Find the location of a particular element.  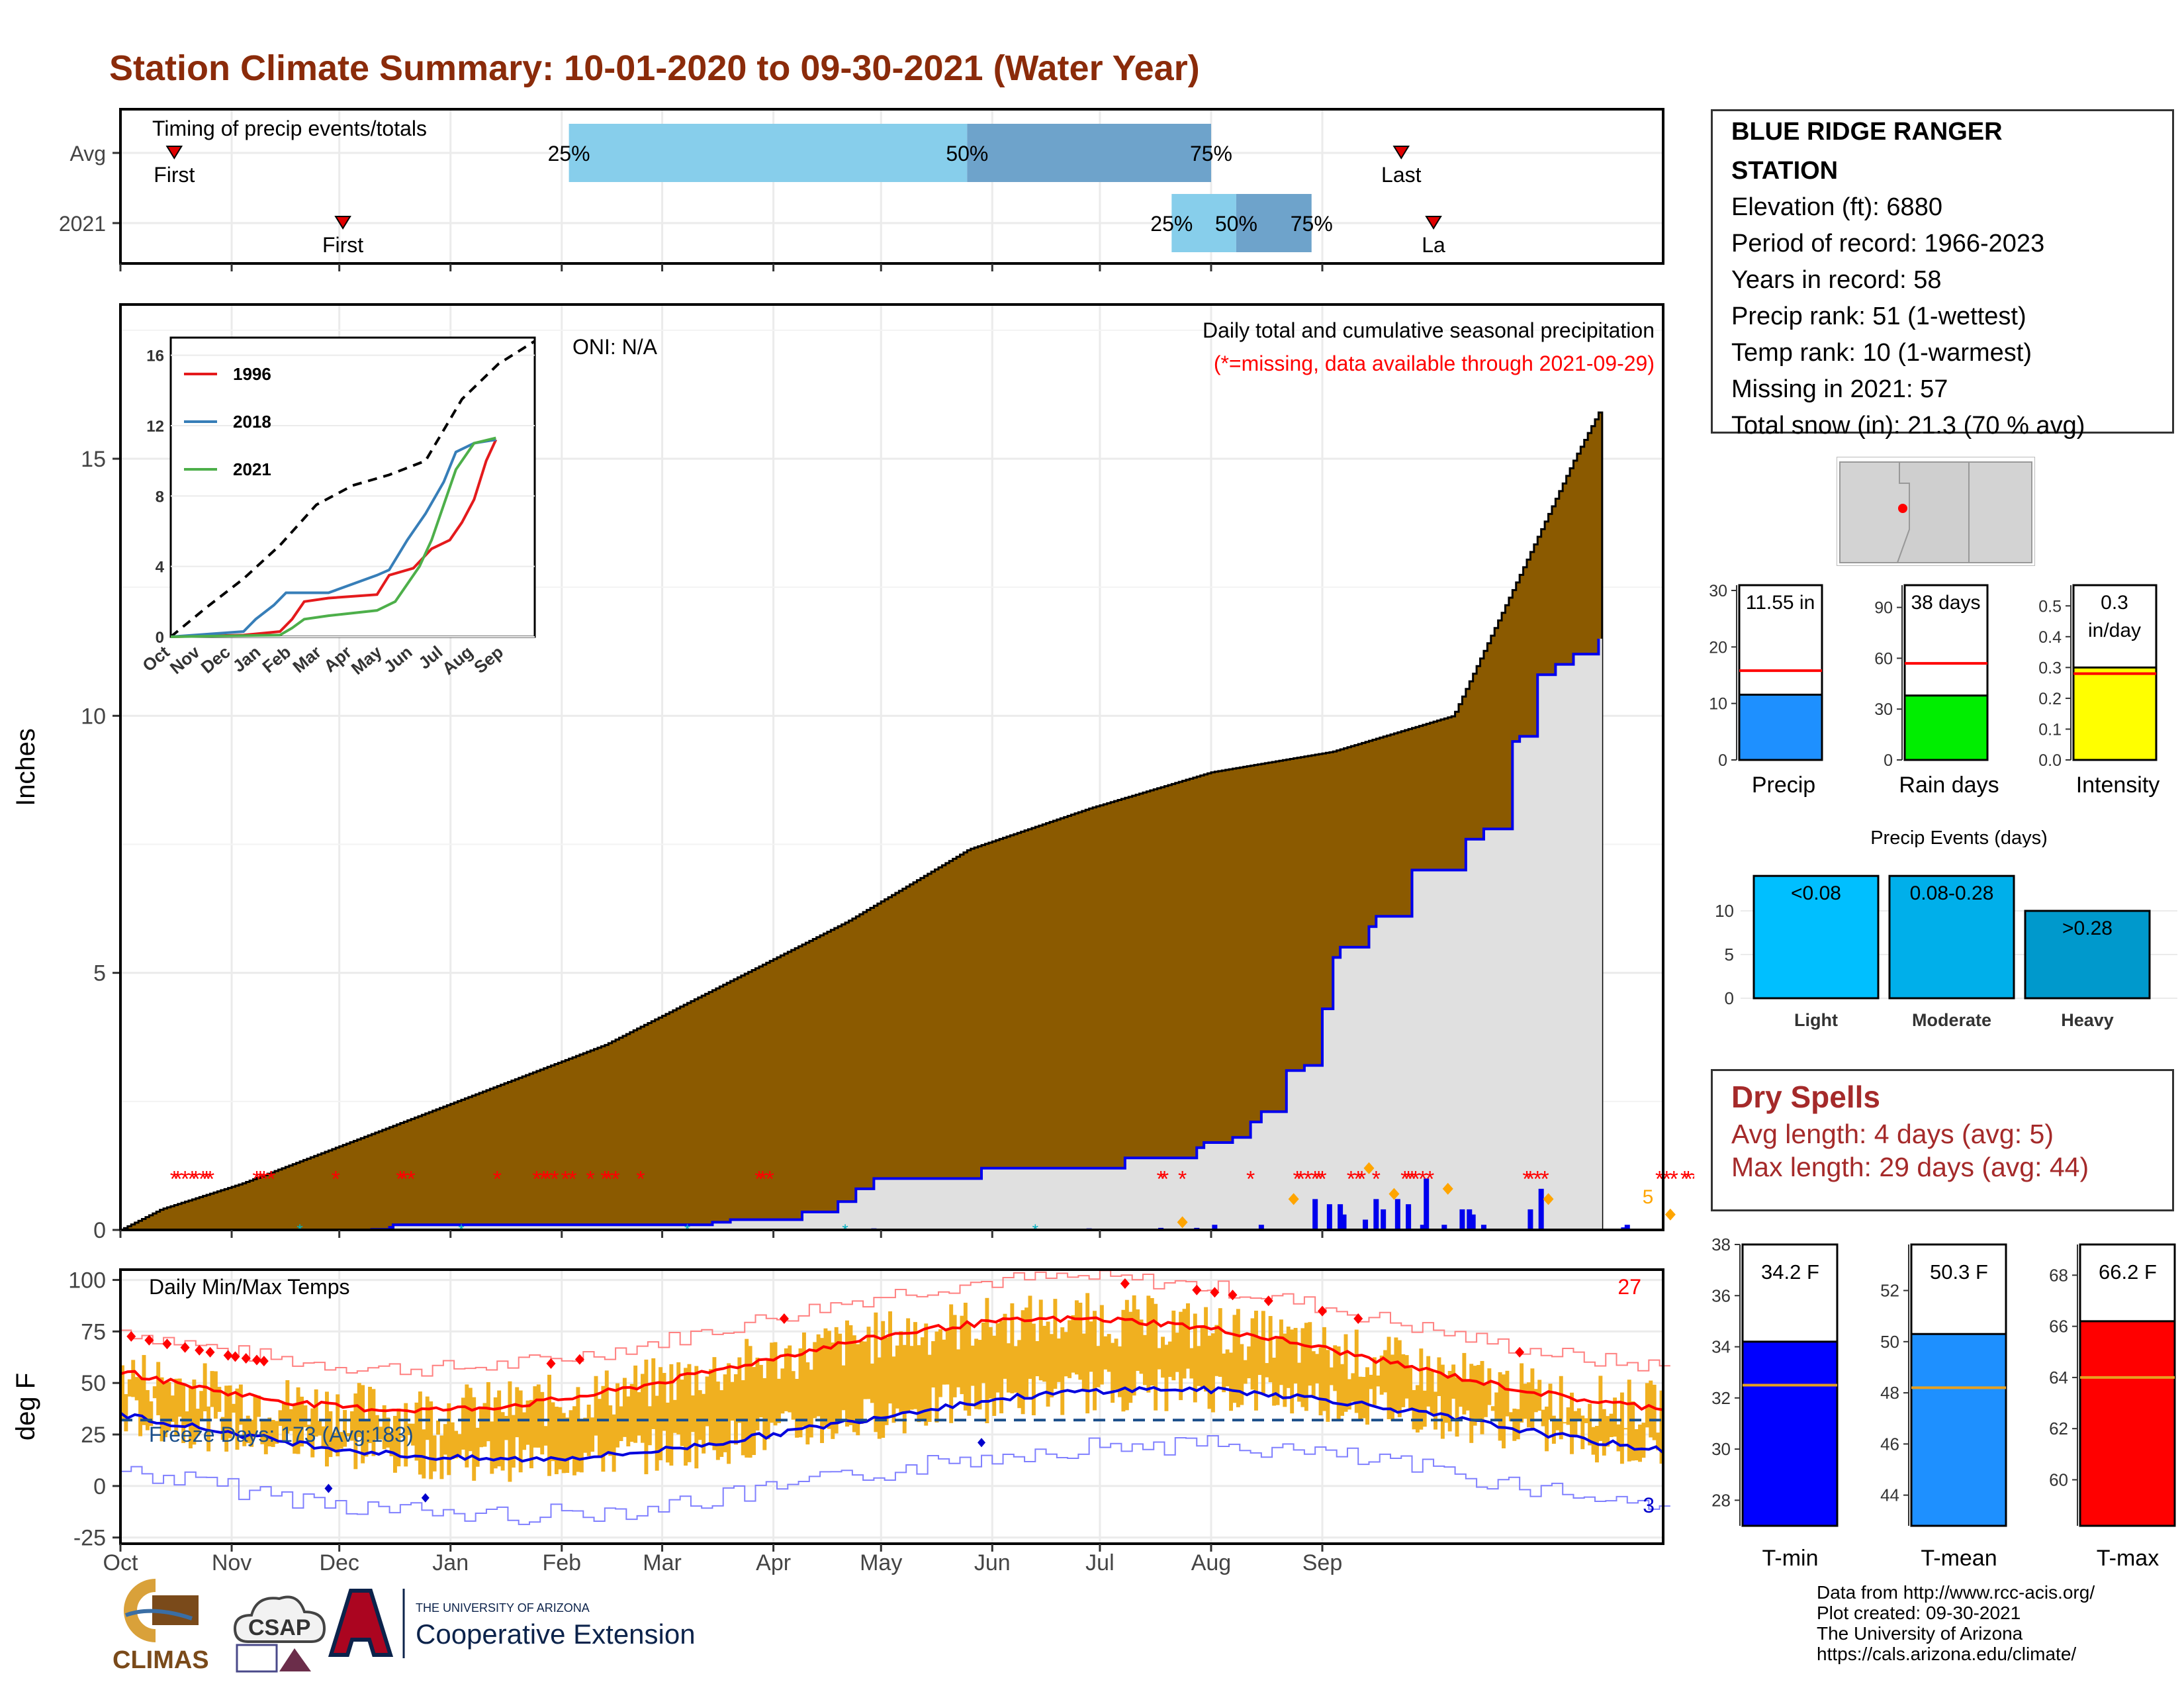

temp-summary-tmax: 66.2 F 60 62 64 66 68 T-max is located at coordinates (2112, 1407).